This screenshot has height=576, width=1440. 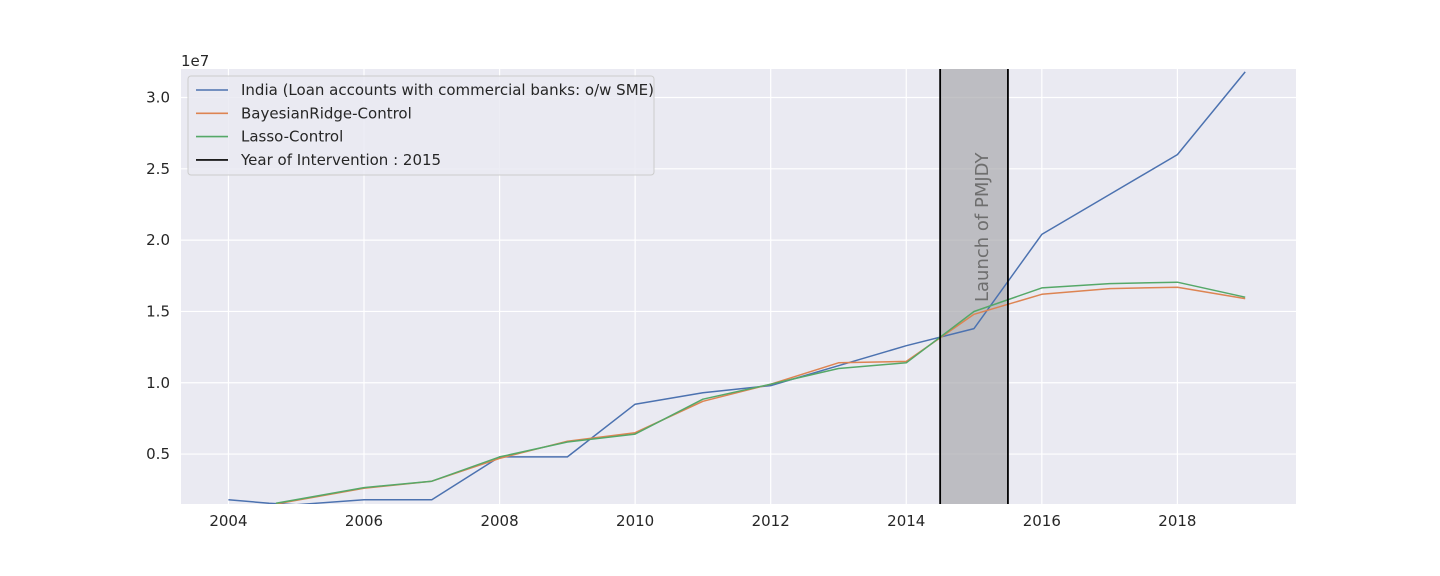 I want to click on y-tick-label: 0.5, so click(x=158, y=454).